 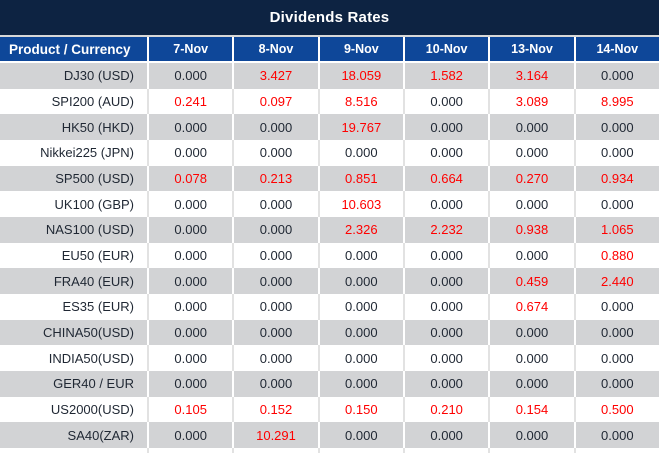 I want to click on table-row: ES35 (EUR) 0.000 0.000 0.000 0.000 0.674 0.000, so click(x=329, y=307).